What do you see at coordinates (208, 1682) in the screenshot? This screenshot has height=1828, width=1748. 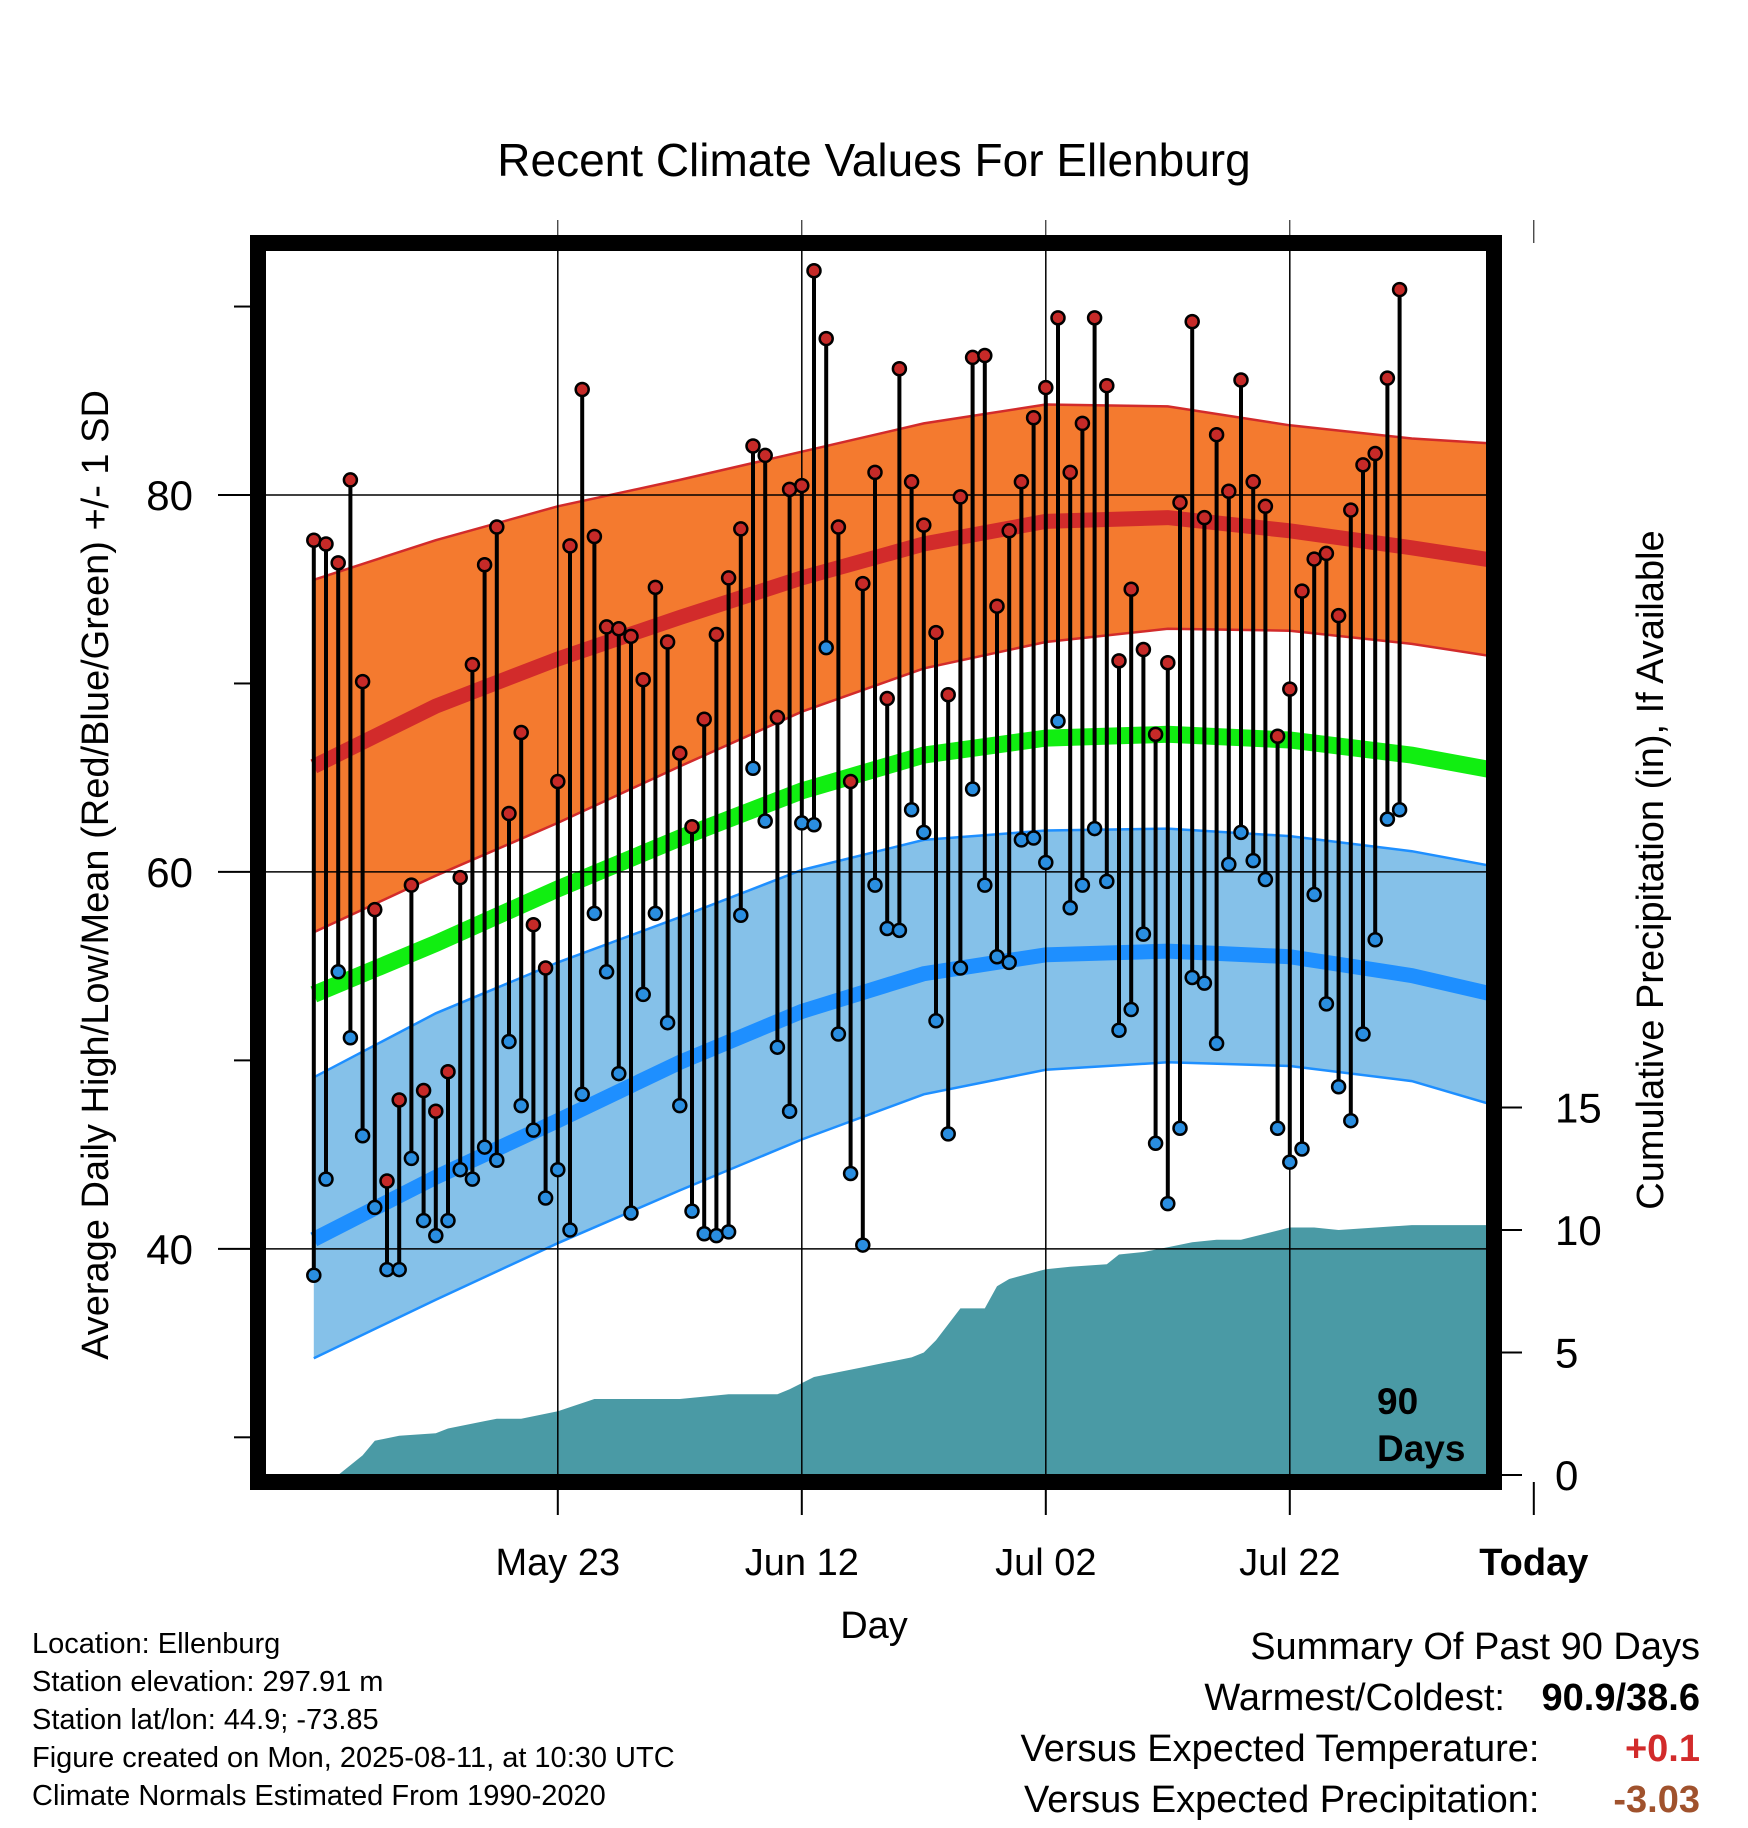 I see `elevation-text: Station elevation: 297.91 m` at bounding box center [208, 1682].